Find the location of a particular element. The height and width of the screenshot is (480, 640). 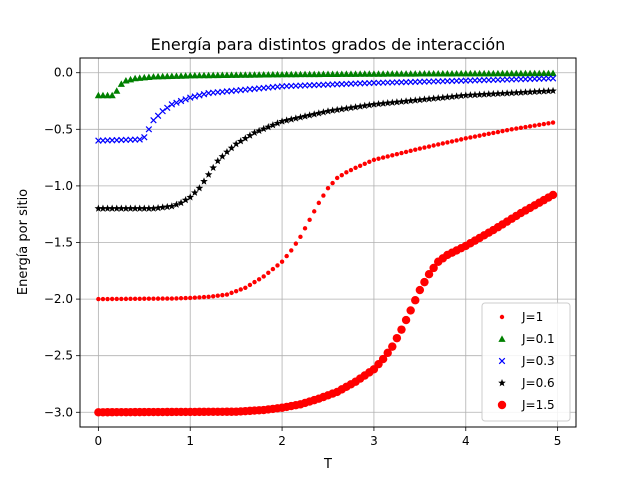

y-tick-label: −3.0 is located at coordinates (58, 412).